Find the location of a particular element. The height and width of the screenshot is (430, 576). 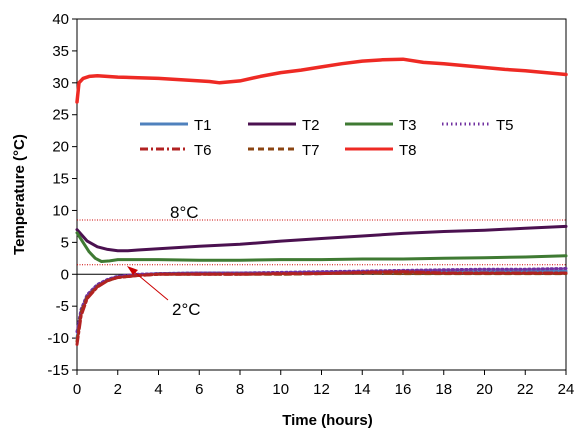

annotation-arrowhead is located at coordinates (132, 270).